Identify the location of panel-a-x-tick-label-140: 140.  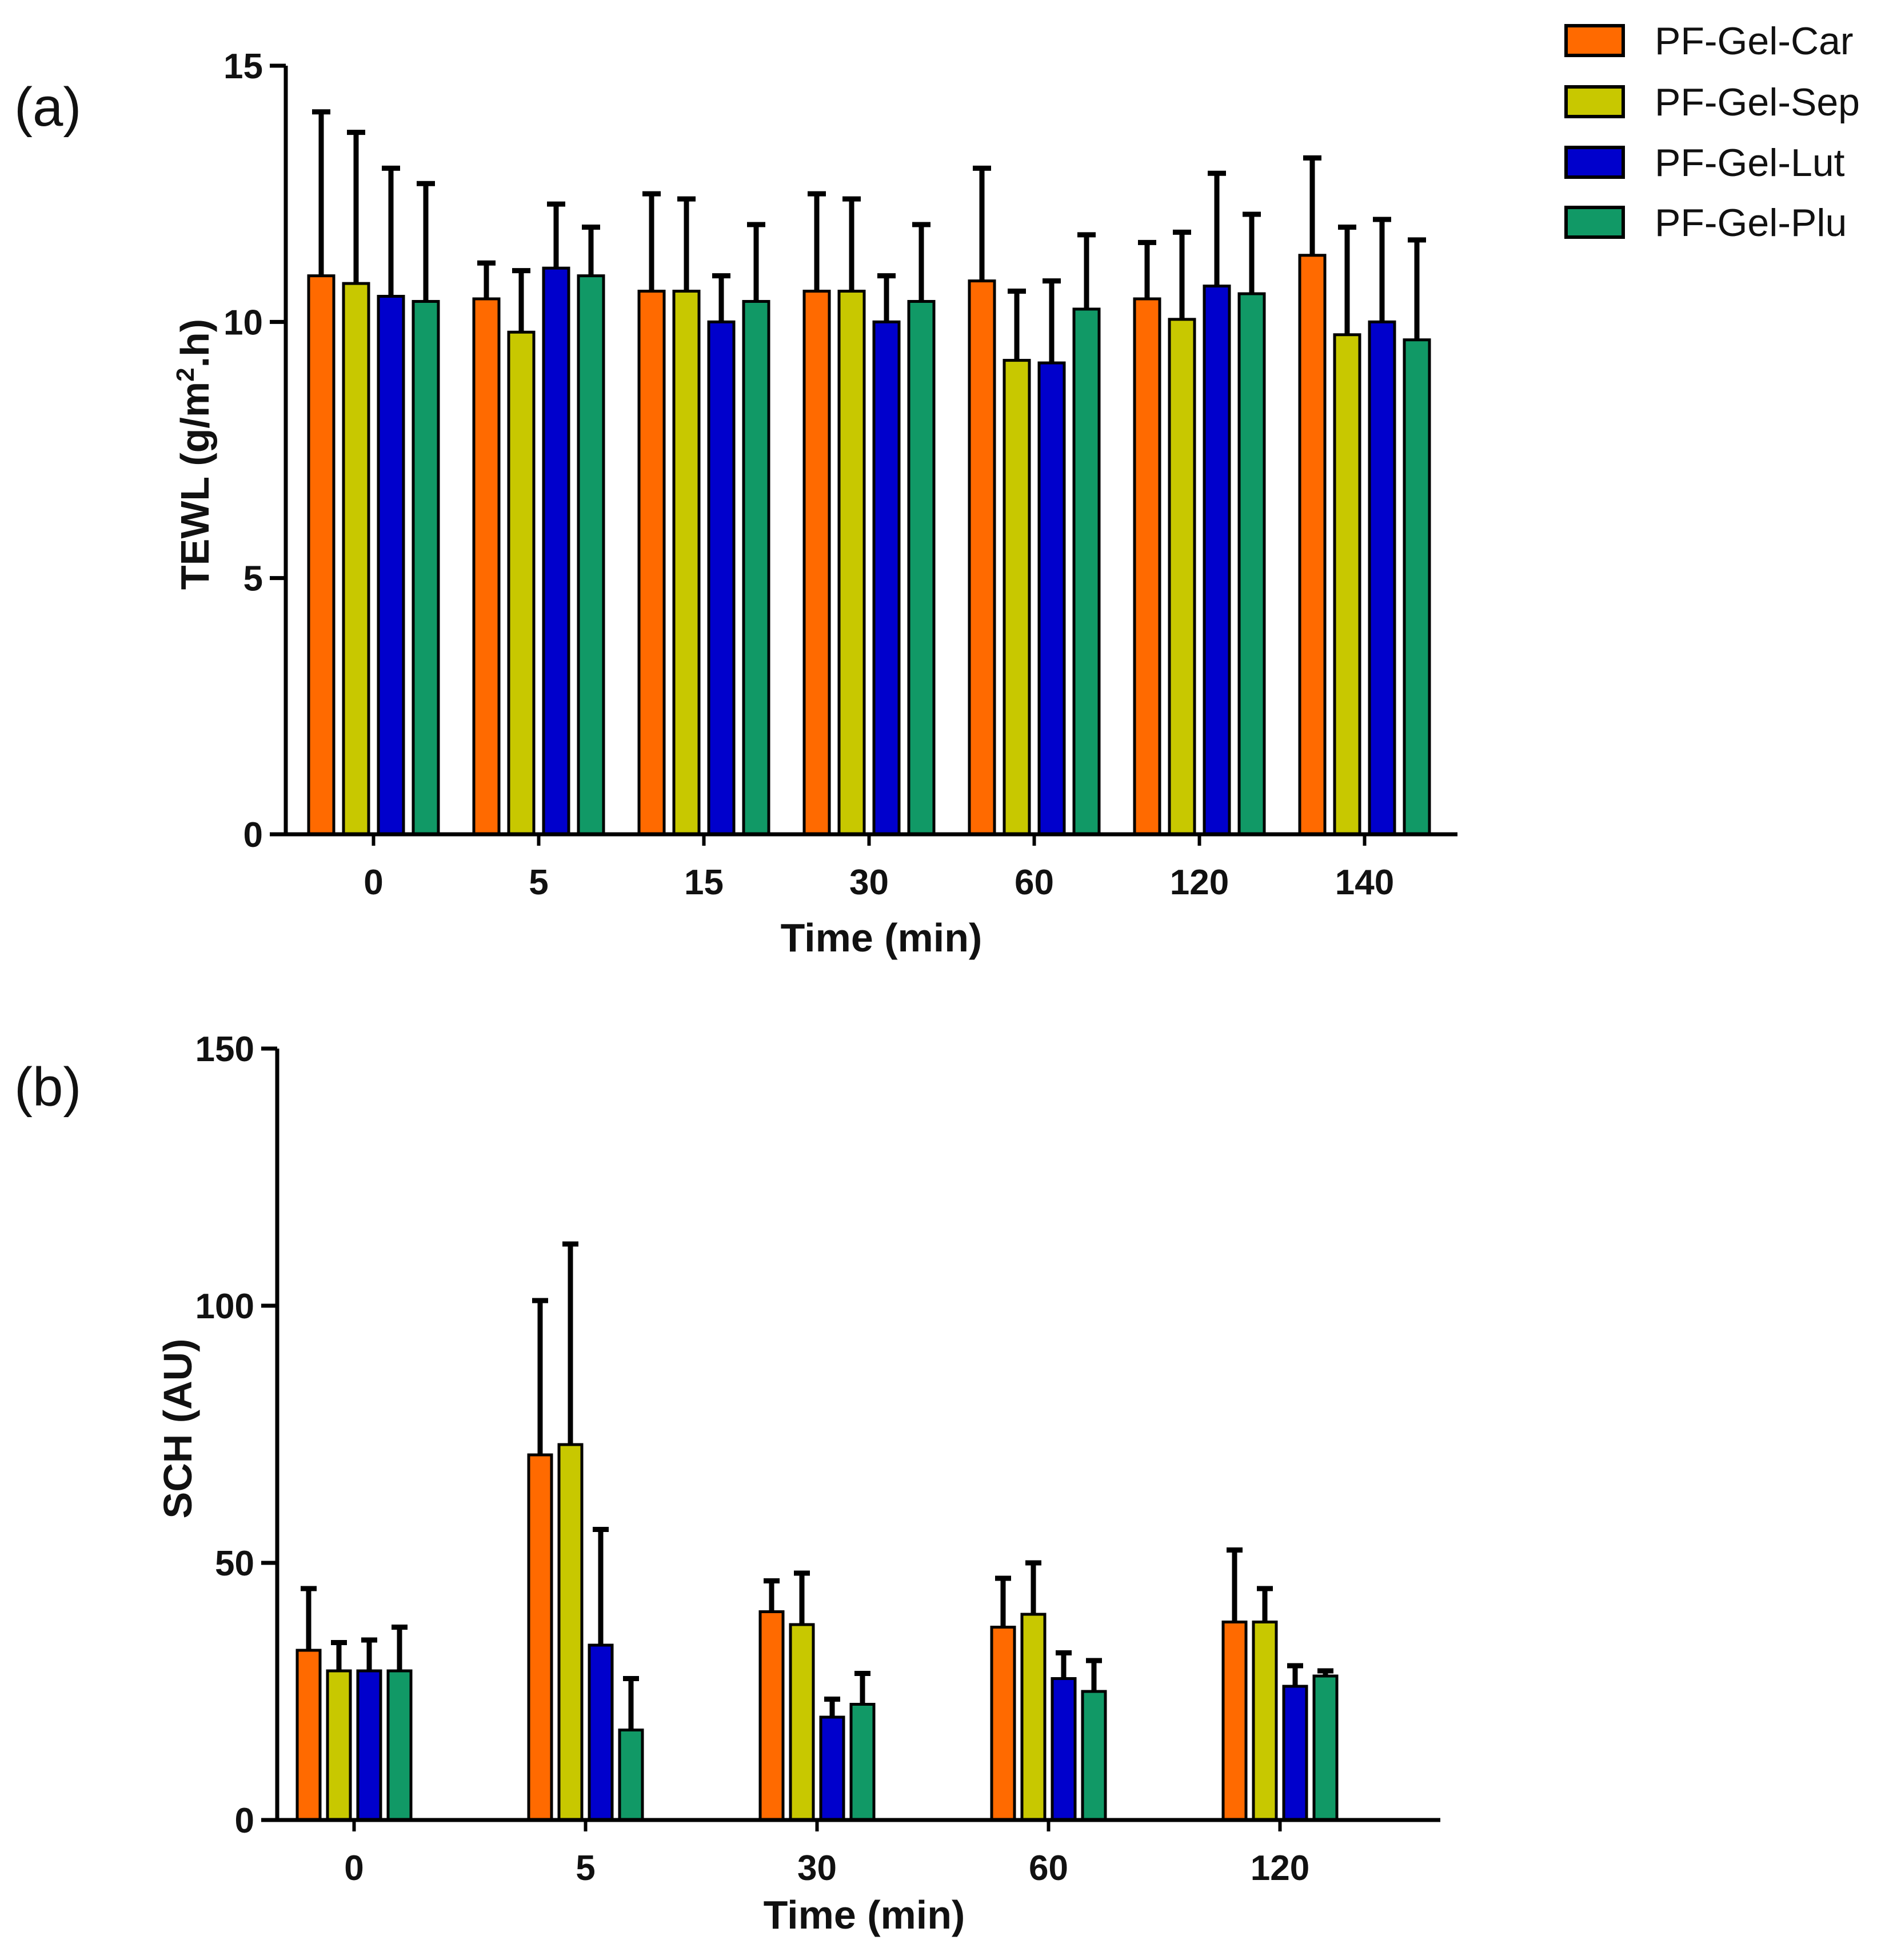
(1364, 882).